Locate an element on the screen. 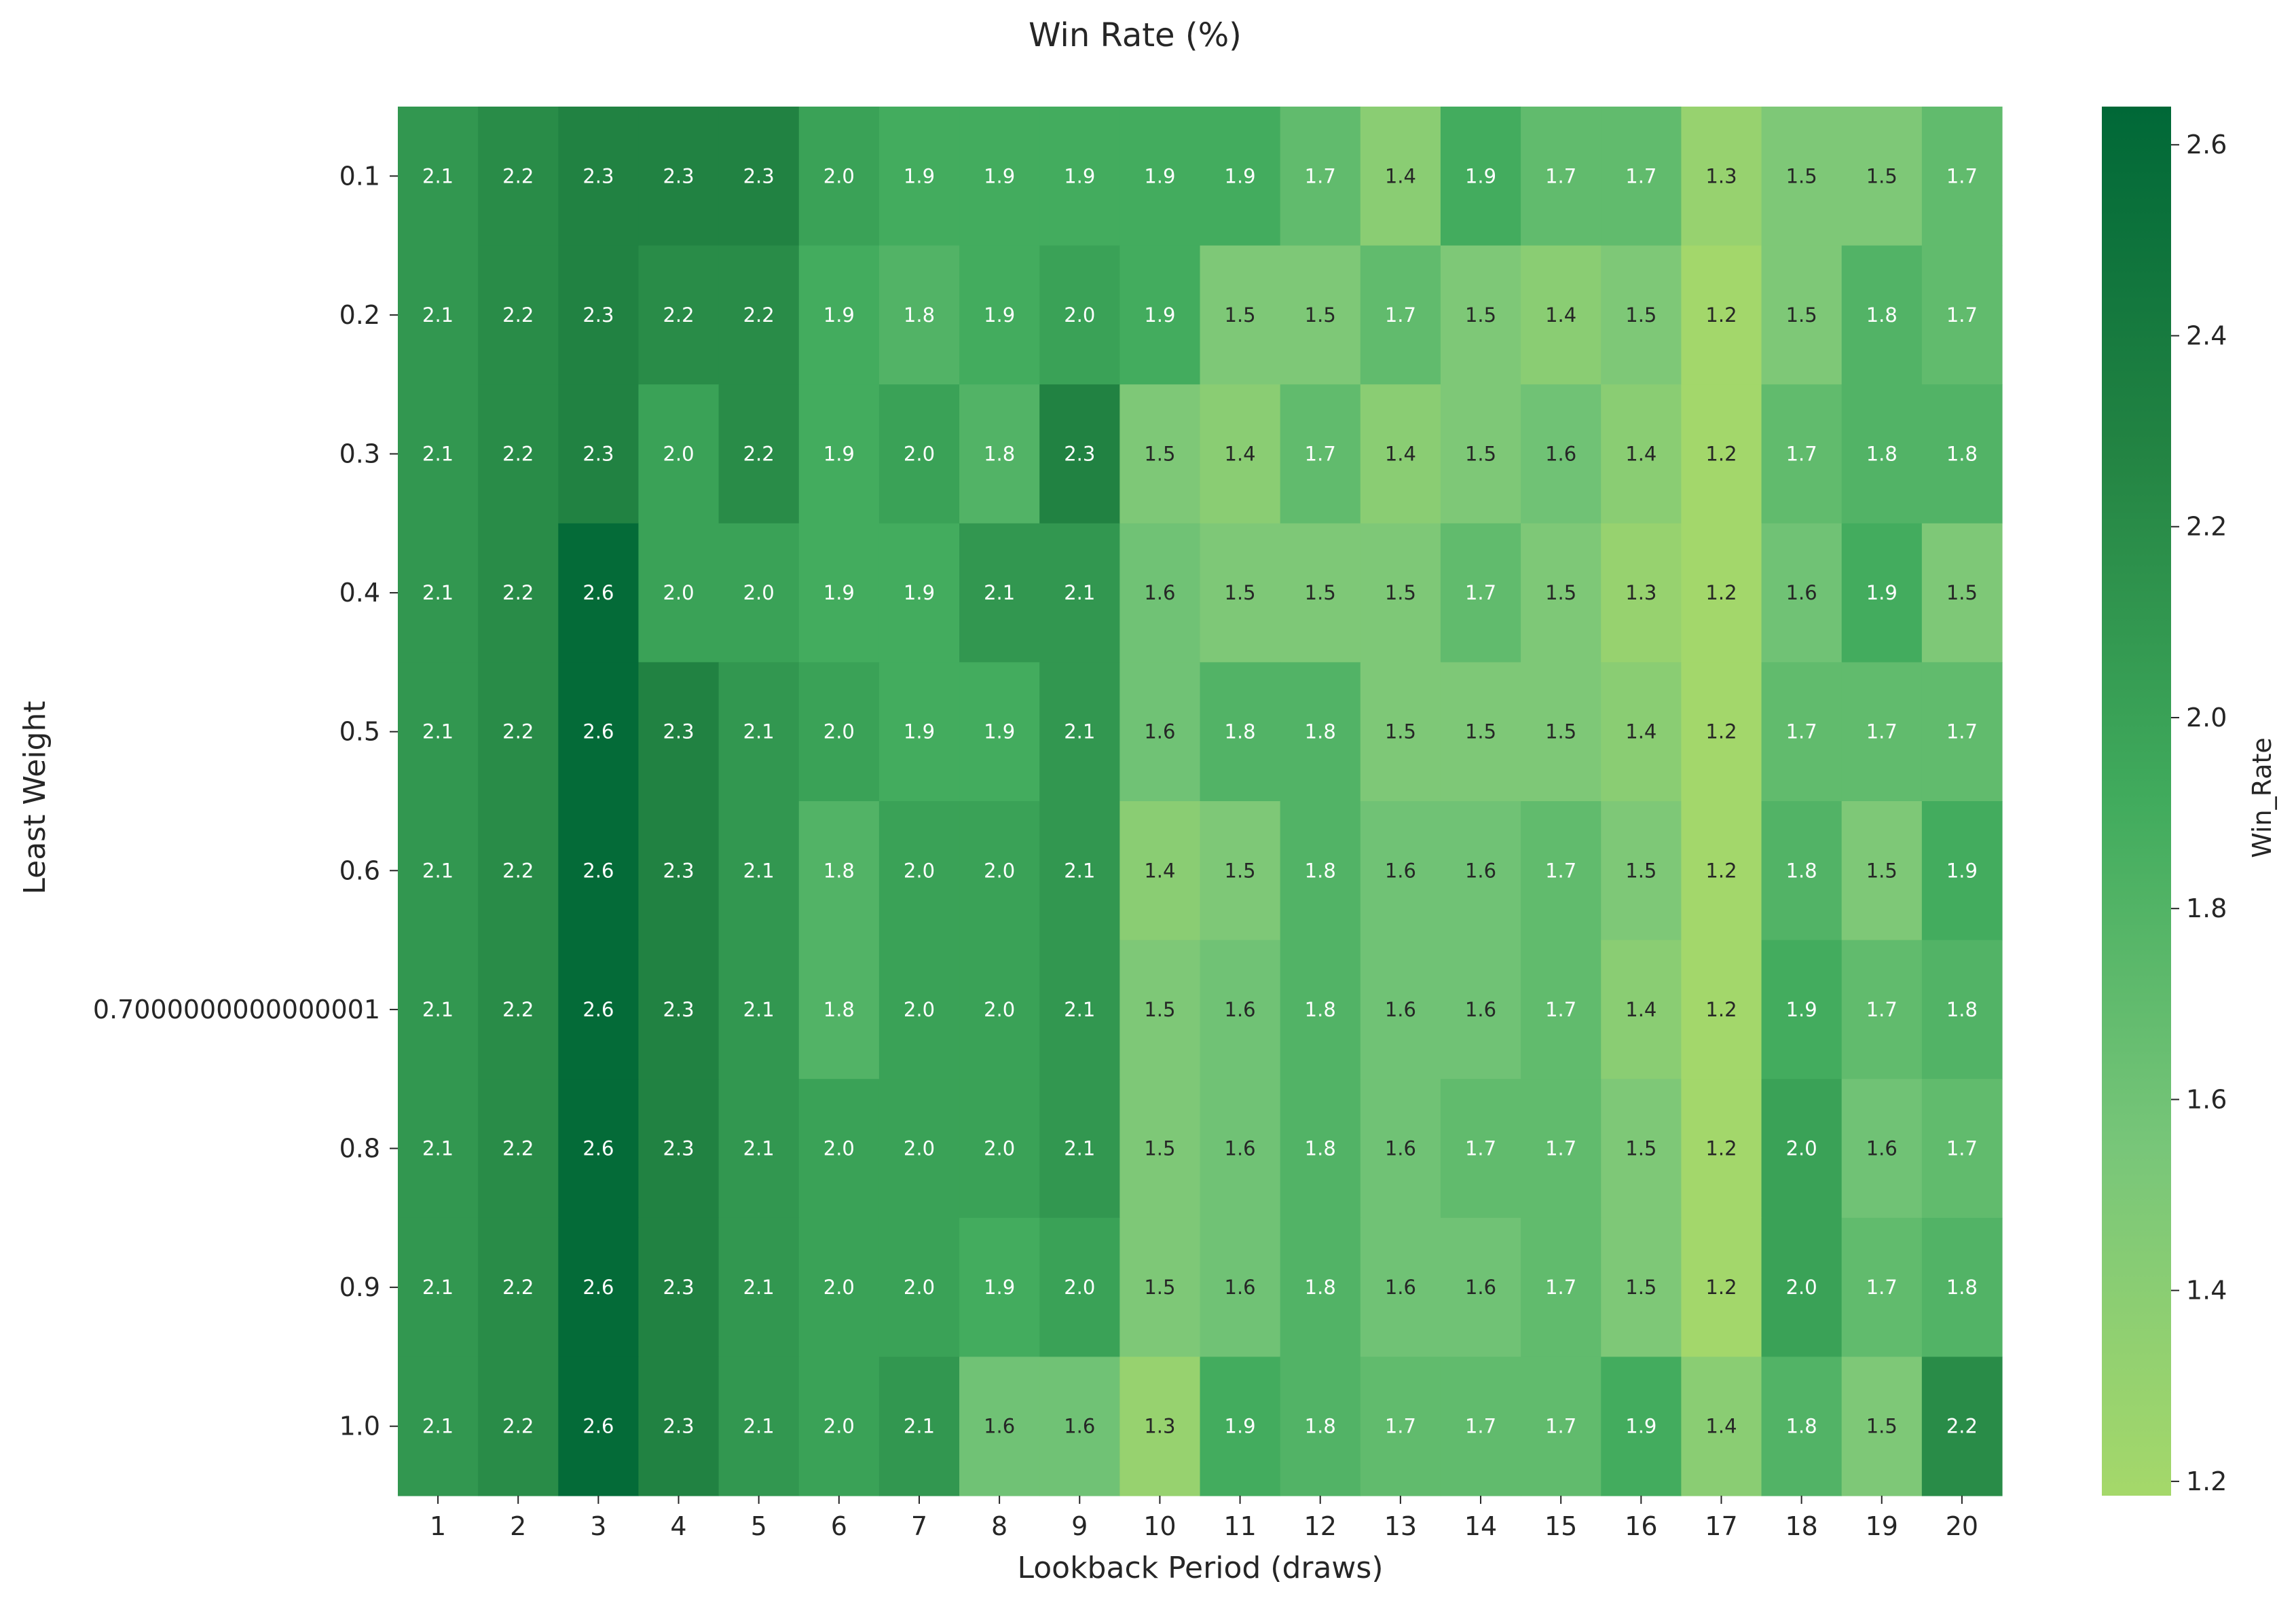 The width and height of the screenshot is (2296, 1605). x-tick-label: 10 is located at coordinates (1159, 1526).